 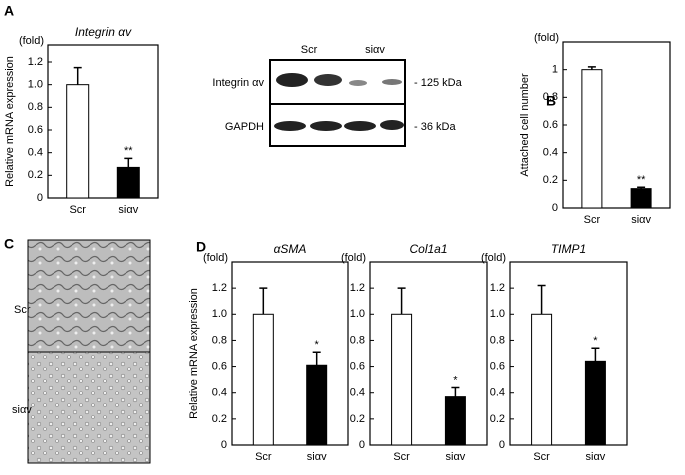 What do you see at coordinates (22, 410) in the screenshot?
I see `micrograph-label: siαv` at bounding box center [22, 410].